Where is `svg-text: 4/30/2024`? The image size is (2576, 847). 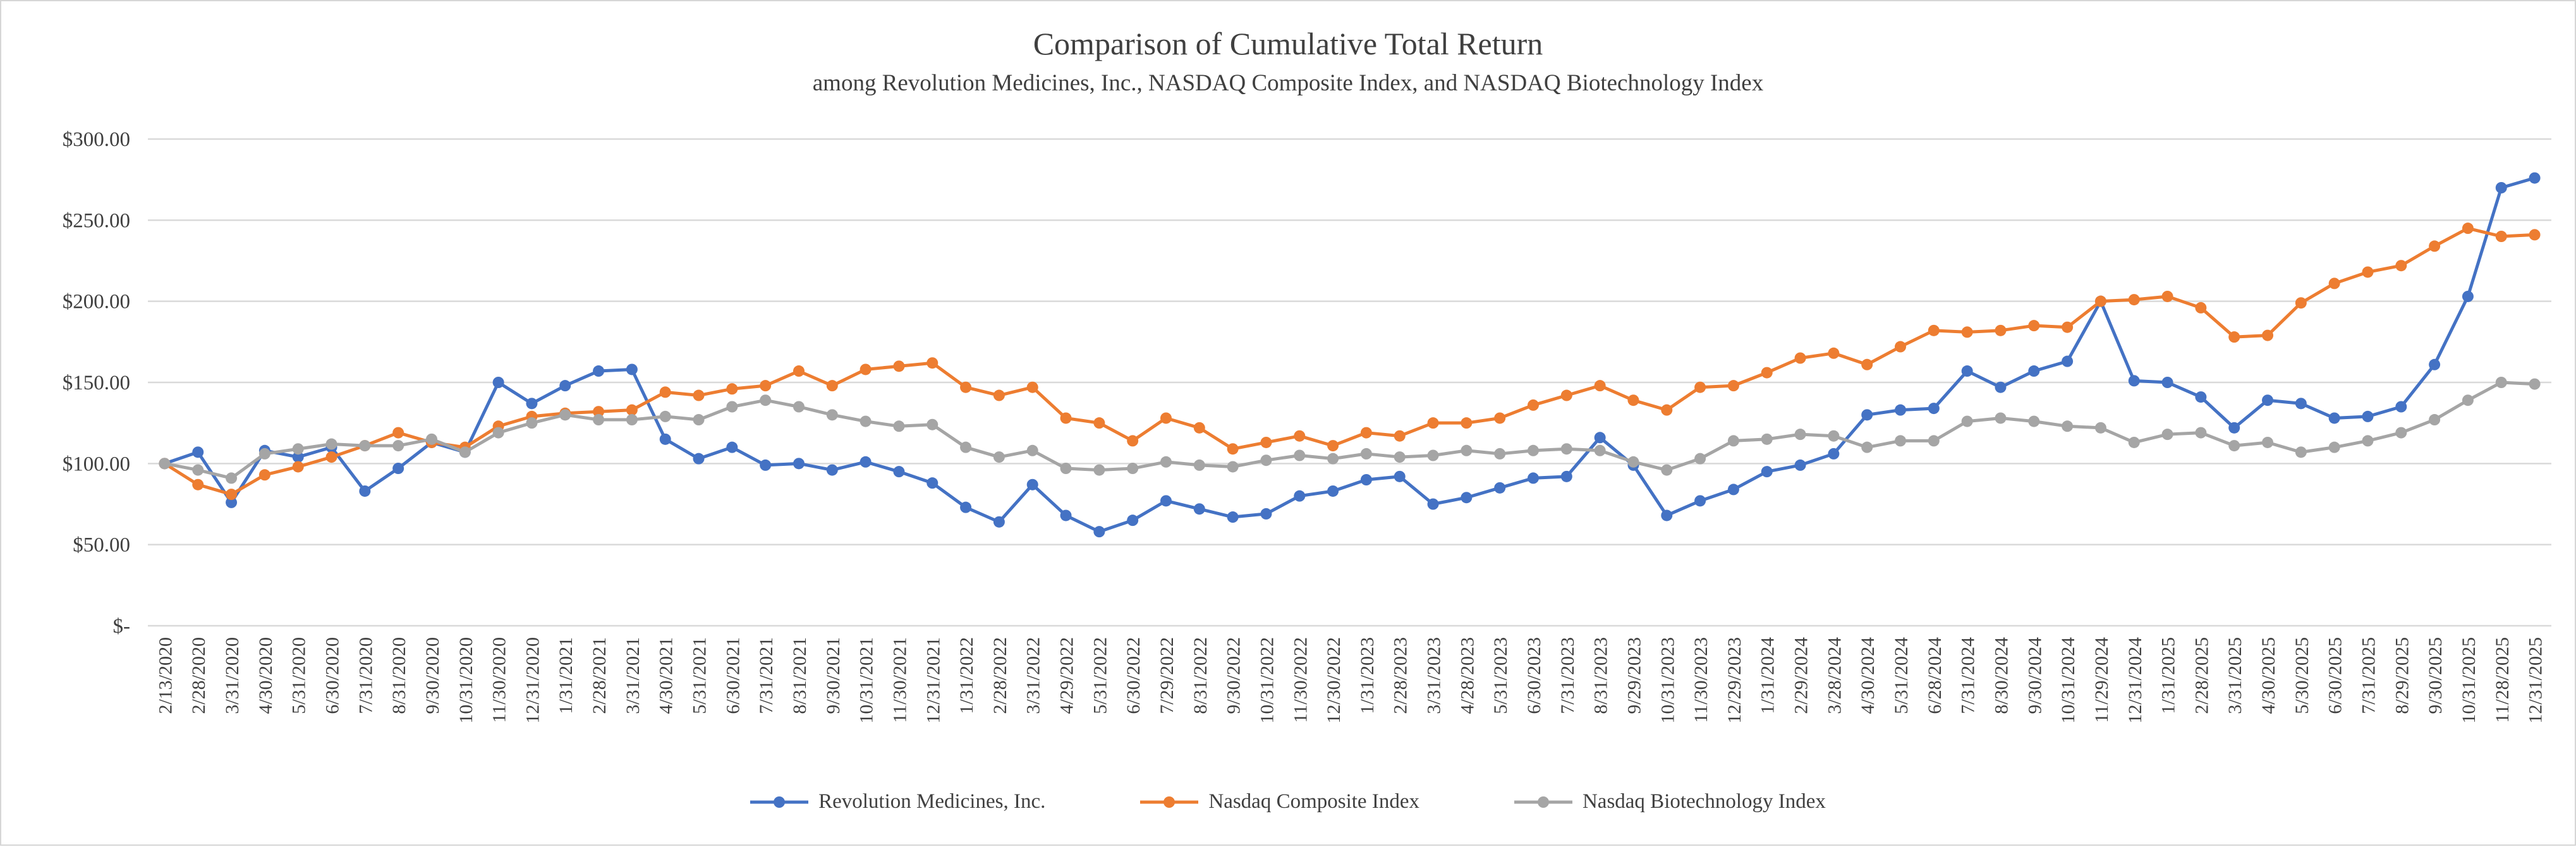
svg-text: 4/30/2024 is located at coordinates (1867, 675).